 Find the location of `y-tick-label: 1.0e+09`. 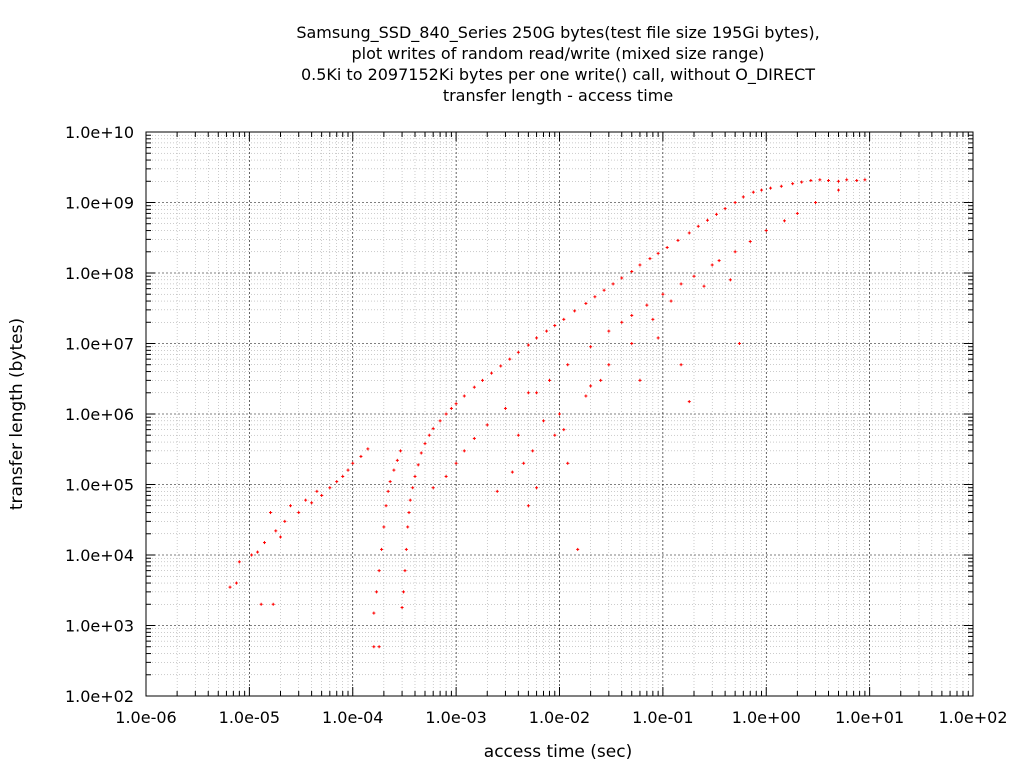

y-tick-label: 1.0e+09 is located at coordinates (99, 203).